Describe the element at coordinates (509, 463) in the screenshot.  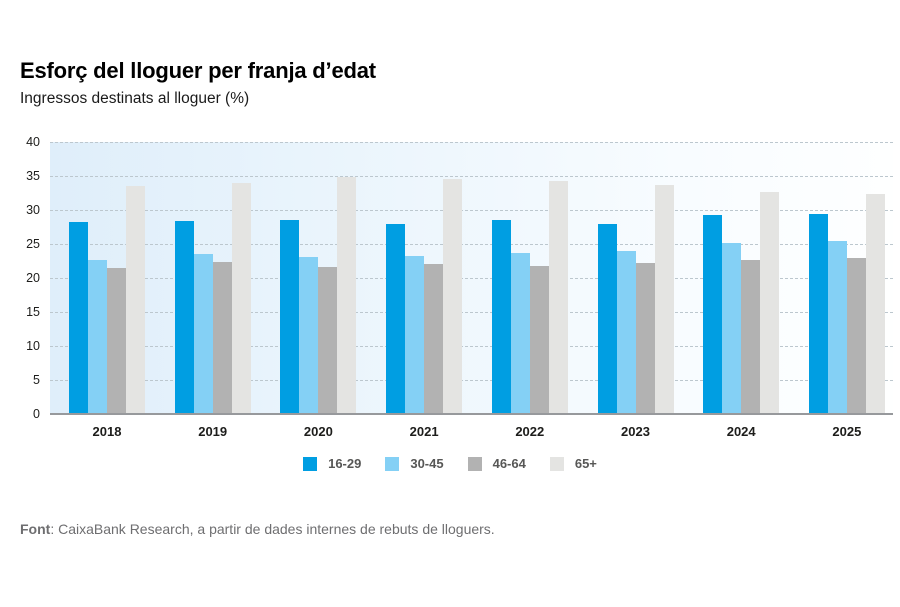
I see `legend-label: 46-64` at that location.